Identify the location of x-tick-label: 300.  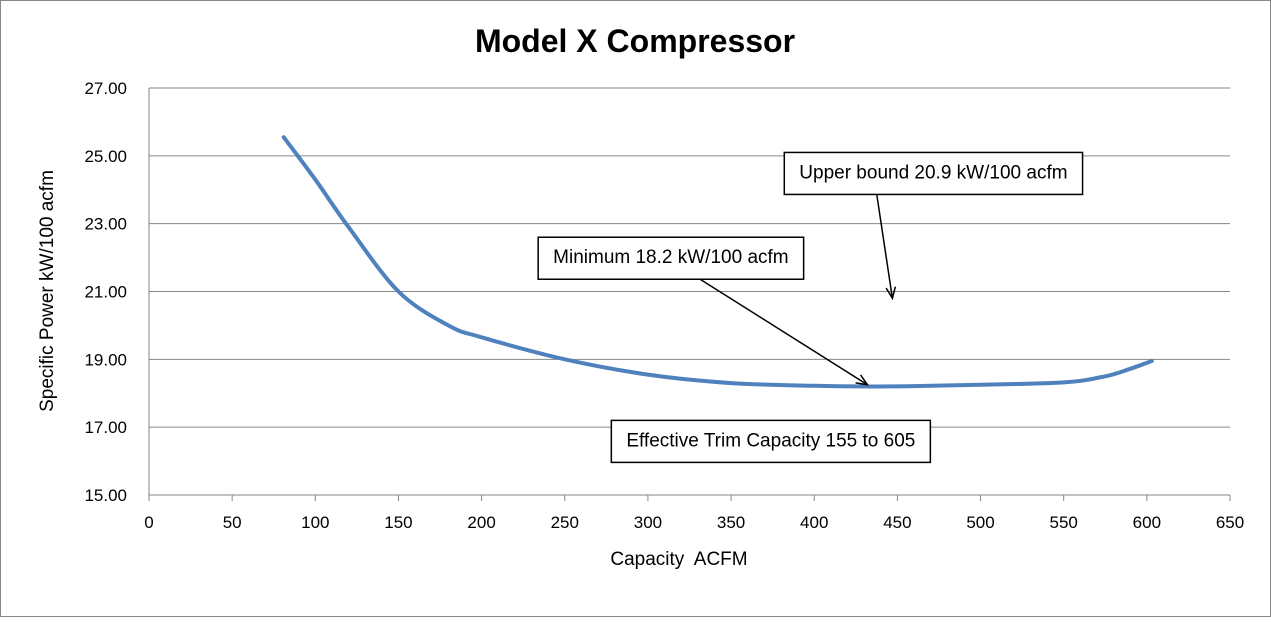
(648, 522).